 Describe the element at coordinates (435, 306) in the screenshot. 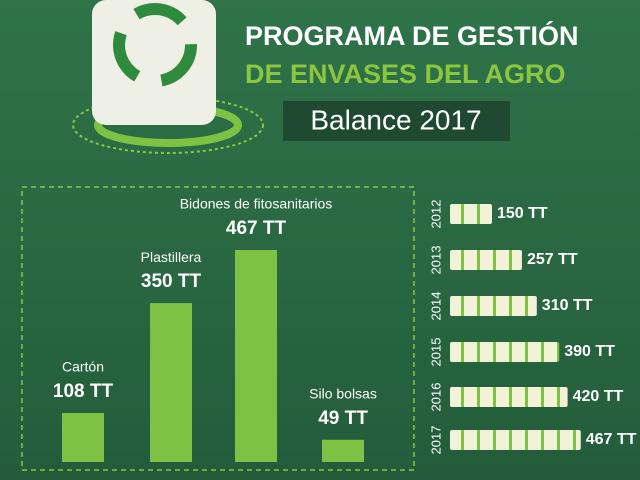

I see `year-label: 2014` at that location.